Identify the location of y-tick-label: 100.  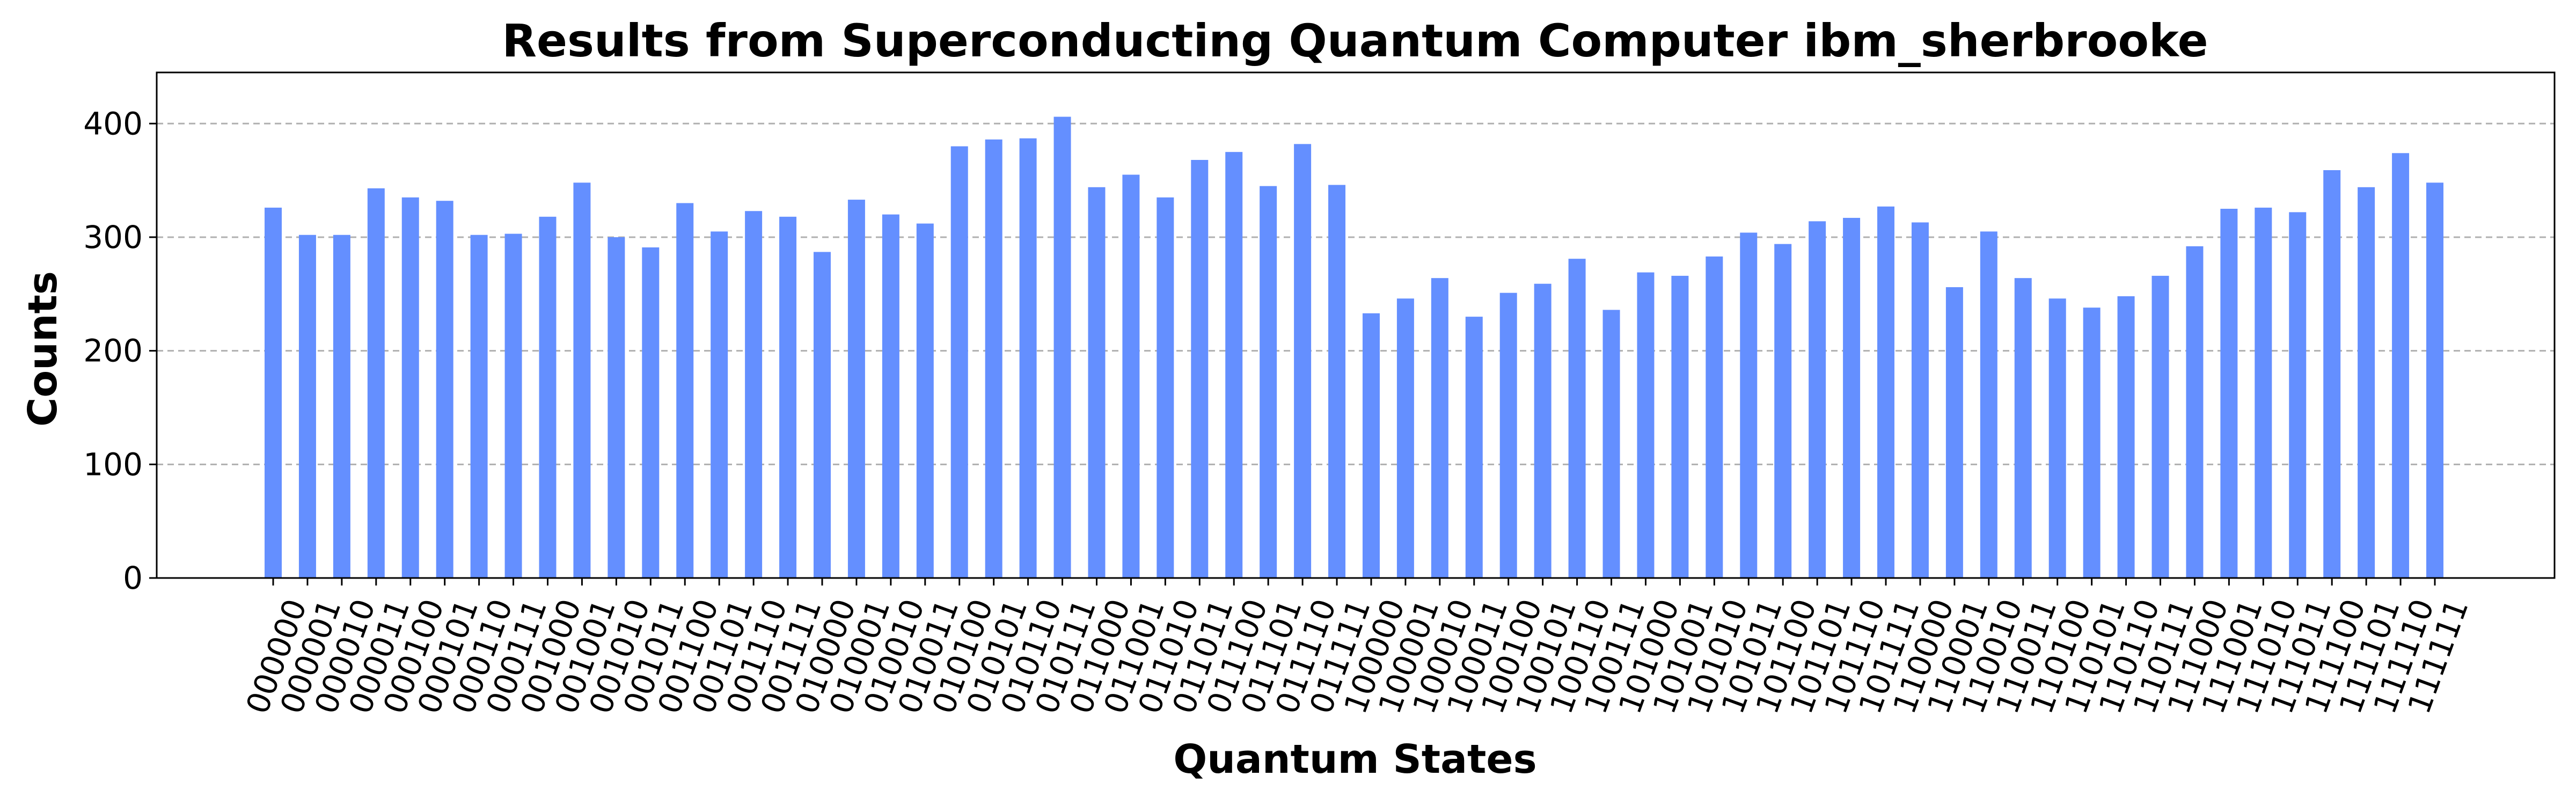
(113, 464).